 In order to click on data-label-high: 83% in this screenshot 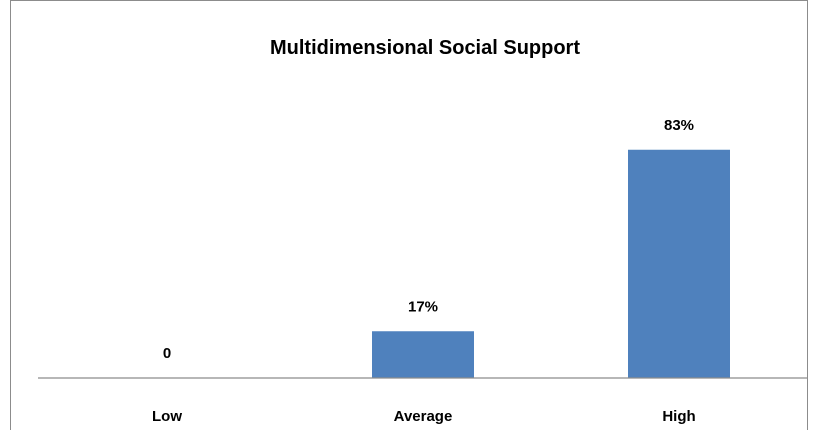, I will do `click(679, 125)`.